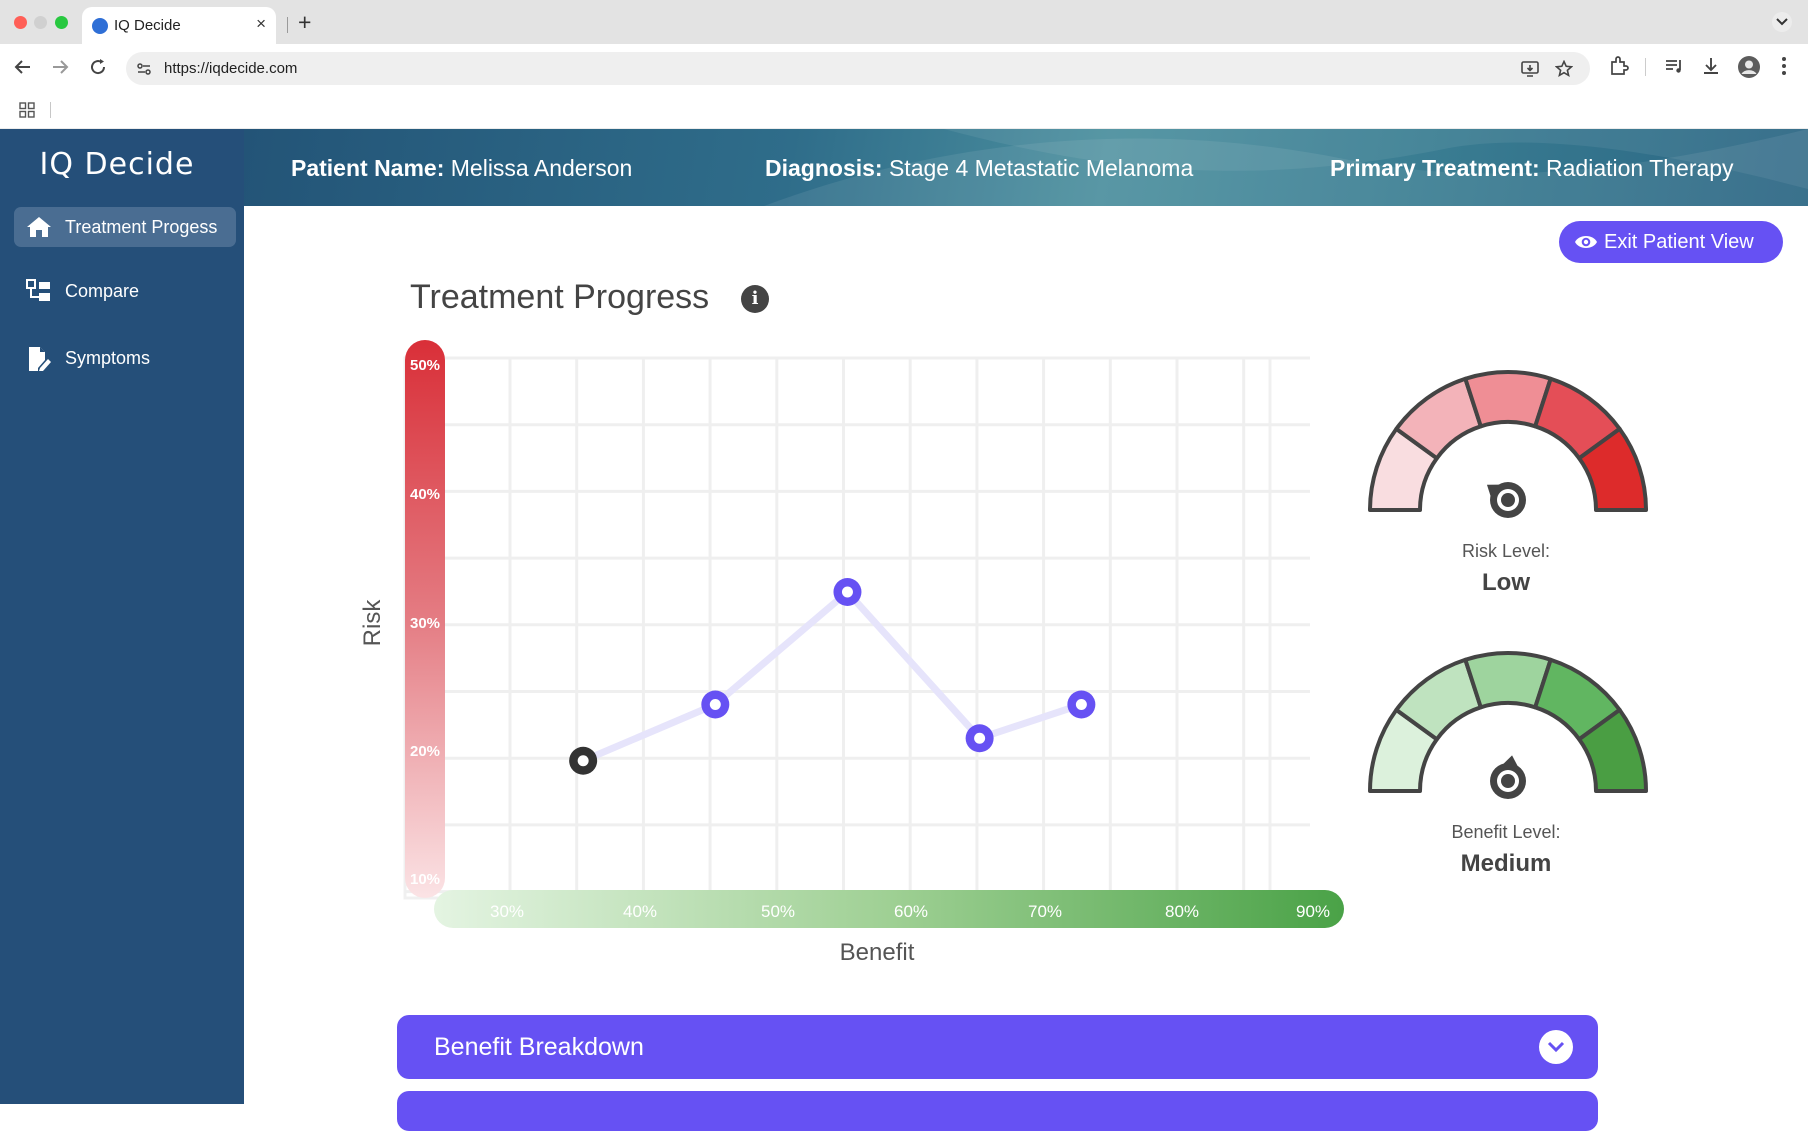 The image size is (1808, 1131). Describe the element at coordinates (911, 911) in the screenshot. I see `x-tick-label: 60%` at that location.